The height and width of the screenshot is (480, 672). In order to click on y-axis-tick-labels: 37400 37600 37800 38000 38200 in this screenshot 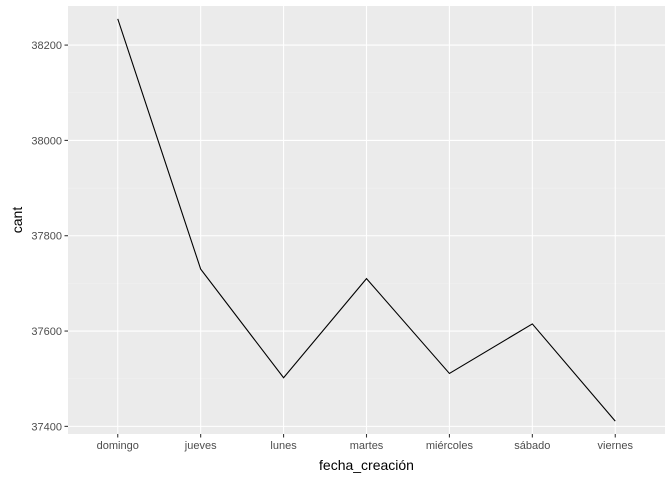, I will do `click(46, 236)`.